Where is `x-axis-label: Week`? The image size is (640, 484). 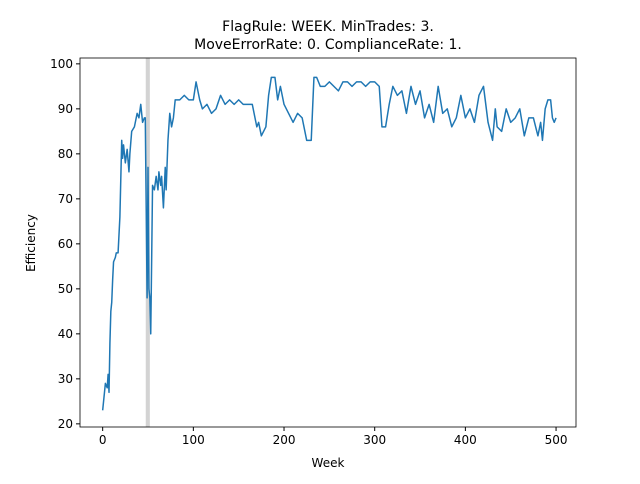
x-axis-label: Week is located at coordinates (328, 463).